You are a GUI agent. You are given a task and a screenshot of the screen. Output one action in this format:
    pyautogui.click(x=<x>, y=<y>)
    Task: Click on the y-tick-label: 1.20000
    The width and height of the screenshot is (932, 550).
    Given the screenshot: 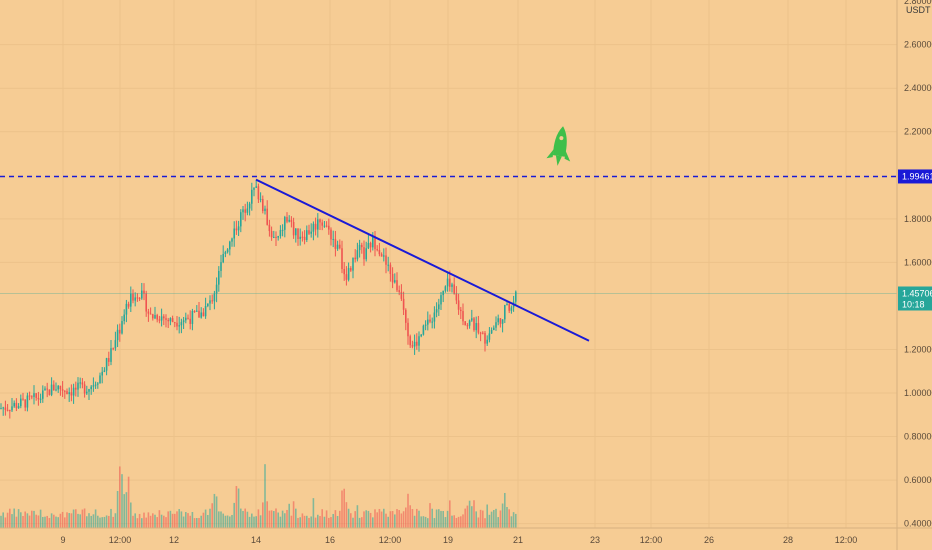 What is the action you would take?
    pyautogui.click(x=918, y=349)
    